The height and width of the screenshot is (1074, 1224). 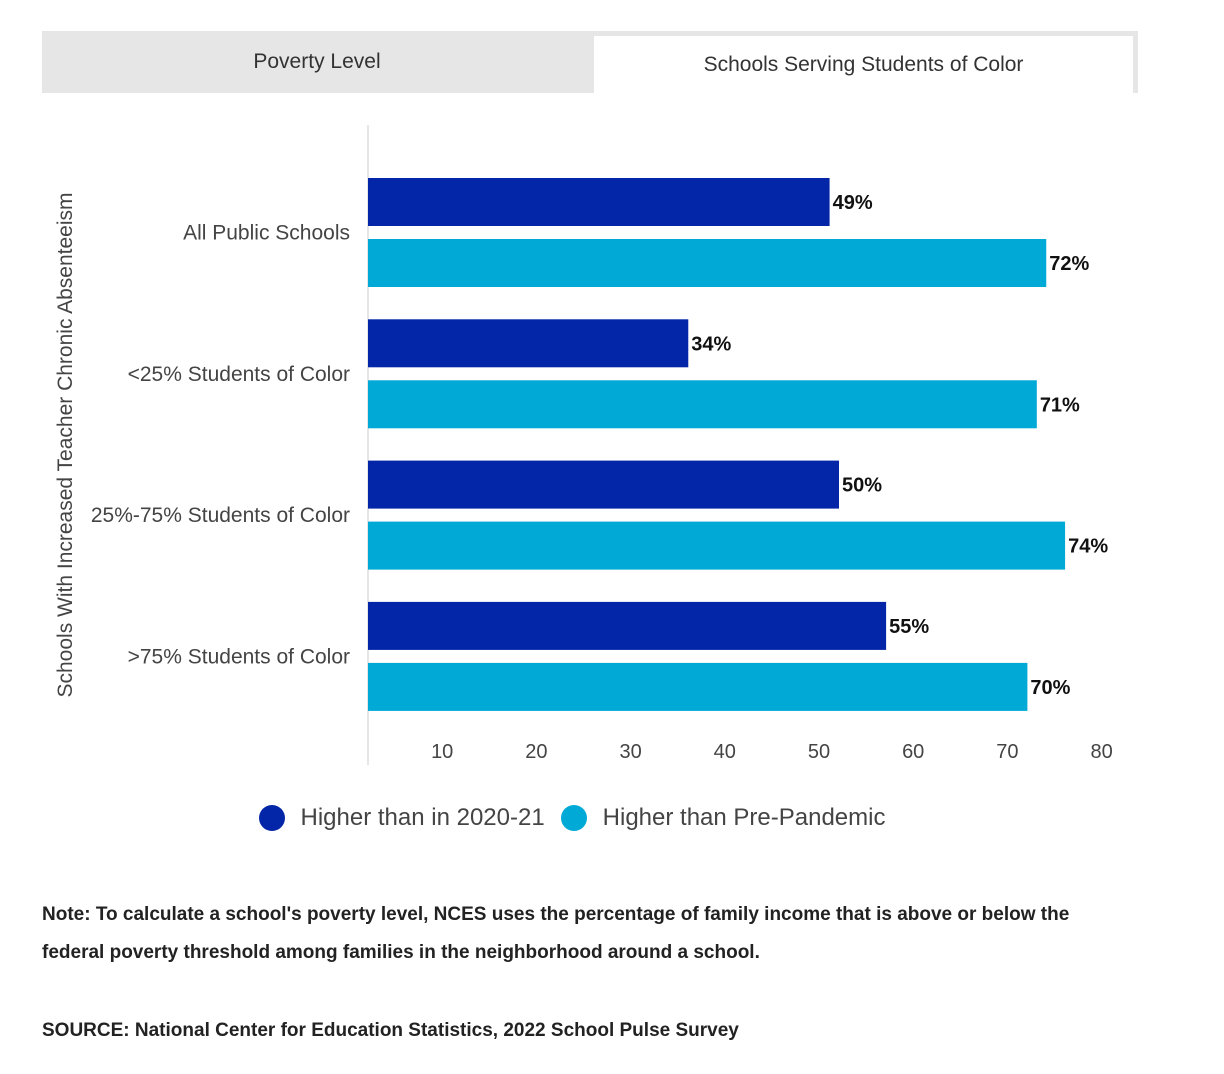 I want to click on data-label: 34%, so click(x=711, y=344).